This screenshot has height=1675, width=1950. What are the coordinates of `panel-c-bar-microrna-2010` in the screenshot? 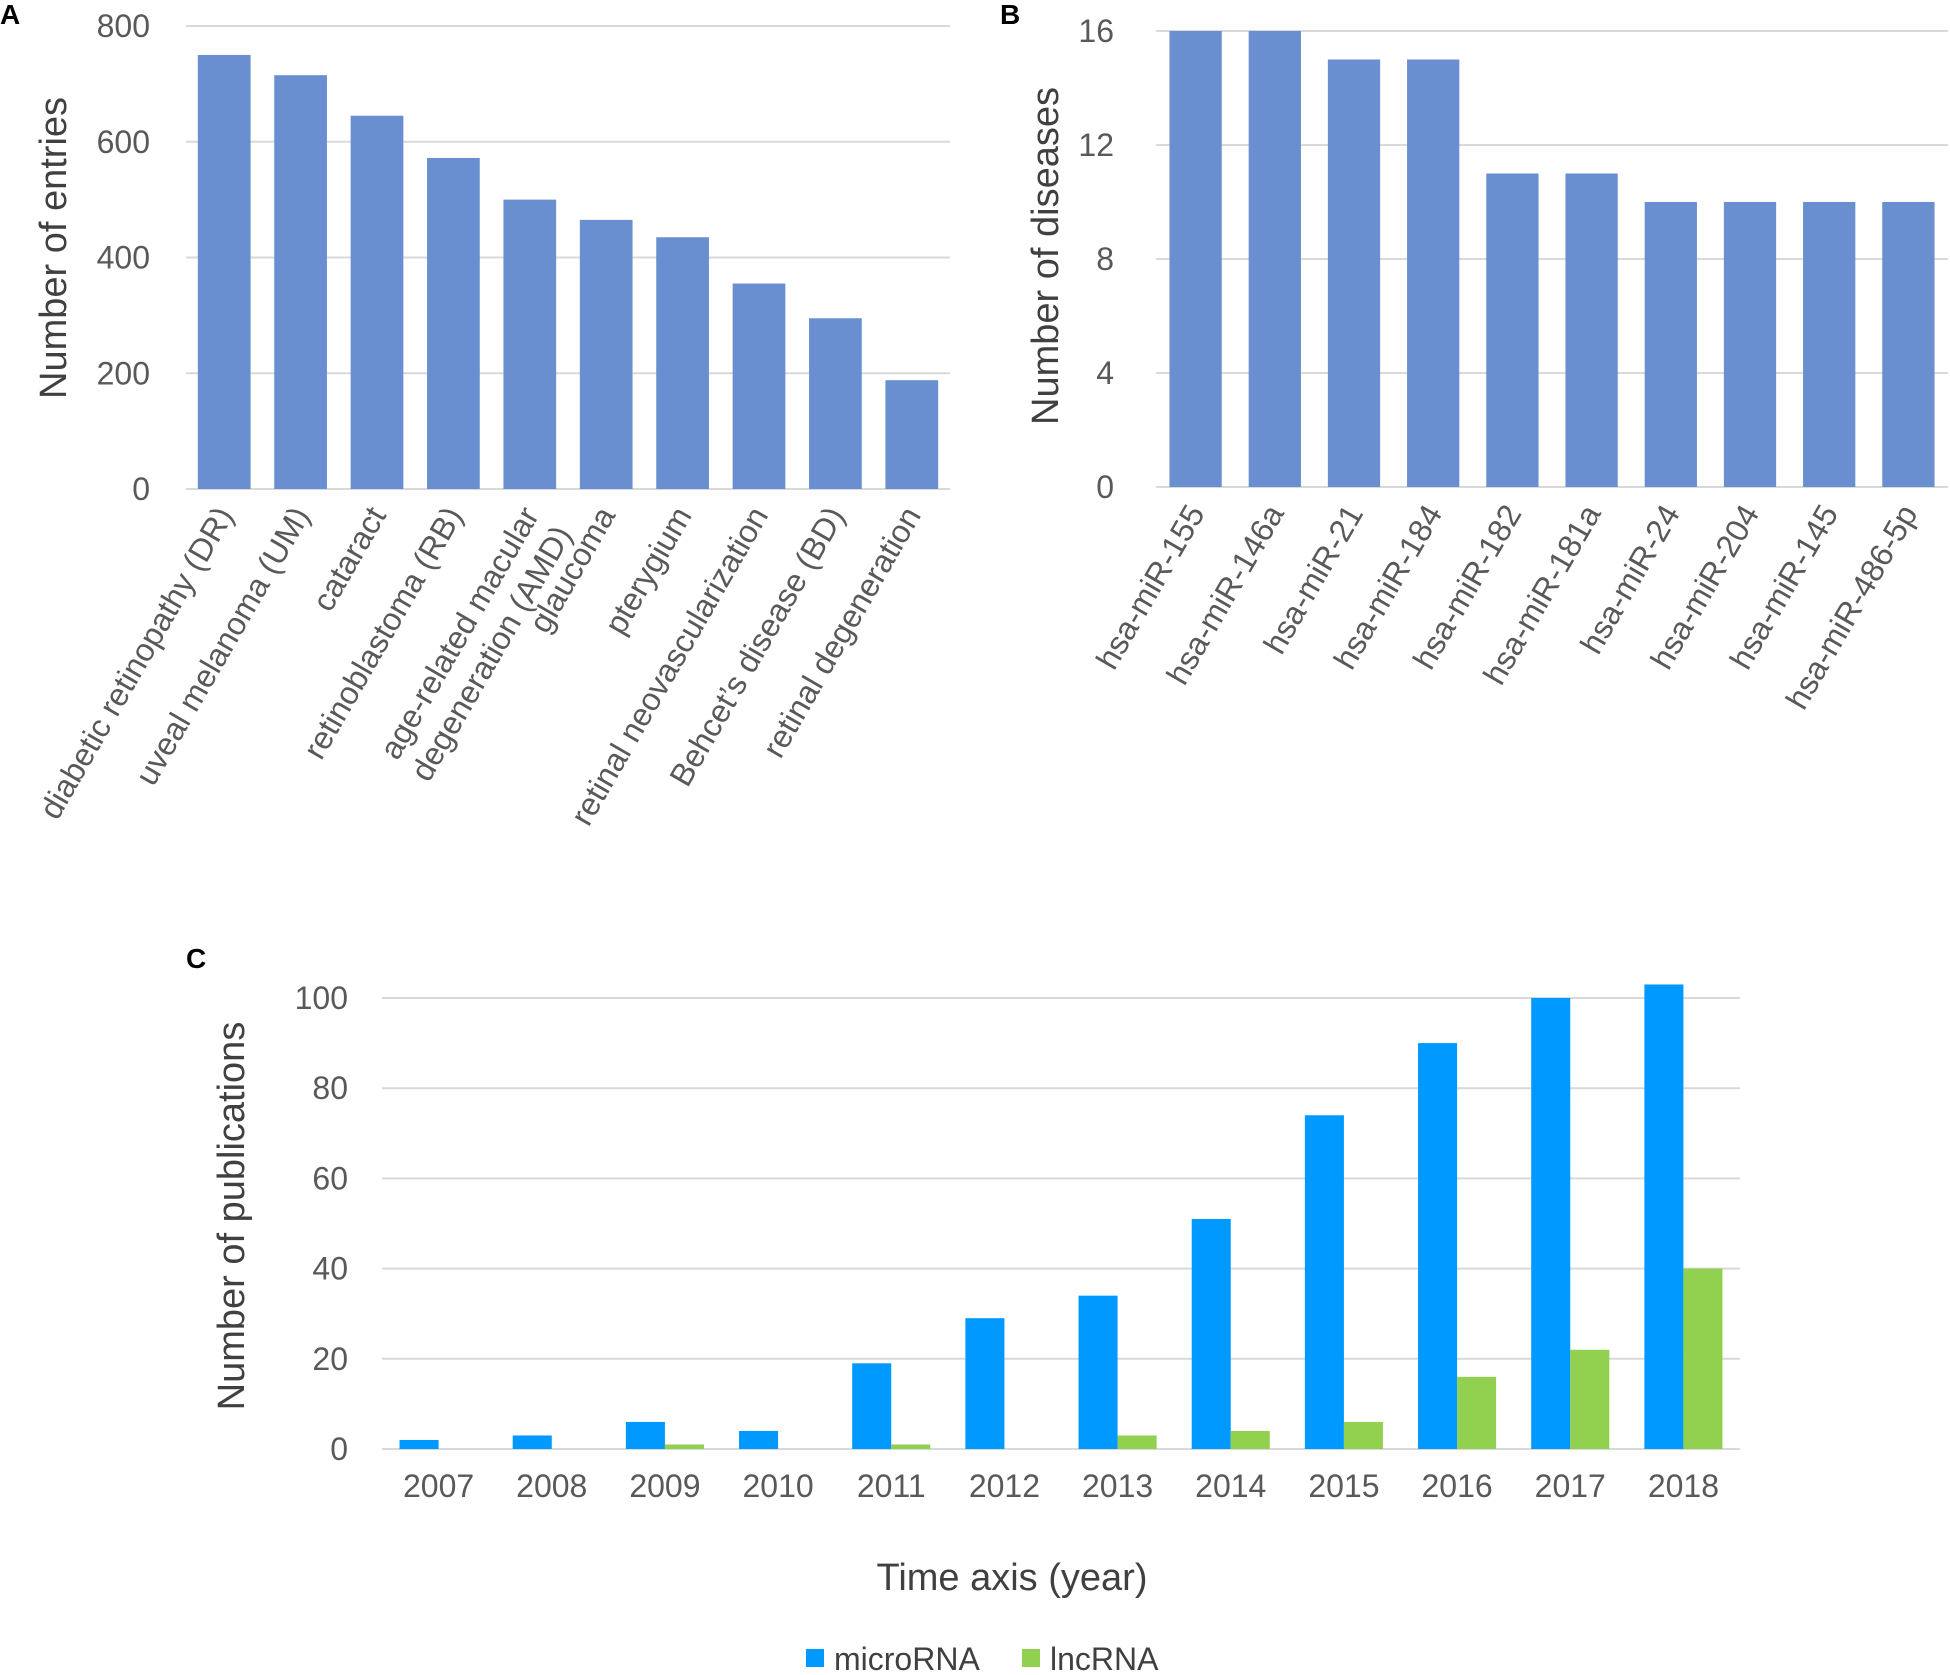 It's located at (759, 1439).